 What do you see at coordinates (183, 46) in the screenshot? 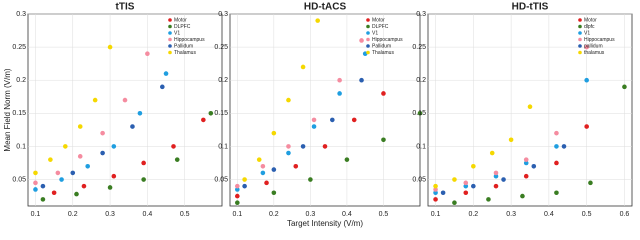
I see `legend-label: Pallidum` at bounding box center [183, 46].